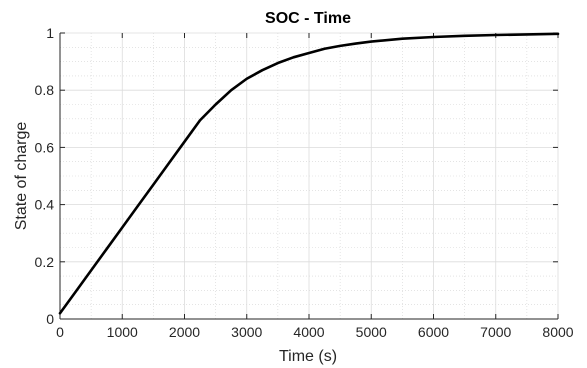  What do you see at coordinates (50, 33) in the screenshot?
I see `y-tick-label: 1` at bounding box center [50, 33].